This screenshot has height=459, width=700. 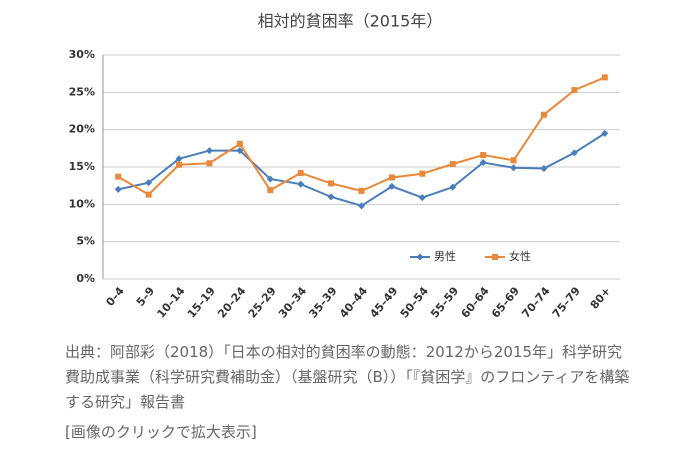 What do you see at coordinates (85, 241) in the screenshot?
I see `y-tick-label: 5%` at bounding box center [85, 241].